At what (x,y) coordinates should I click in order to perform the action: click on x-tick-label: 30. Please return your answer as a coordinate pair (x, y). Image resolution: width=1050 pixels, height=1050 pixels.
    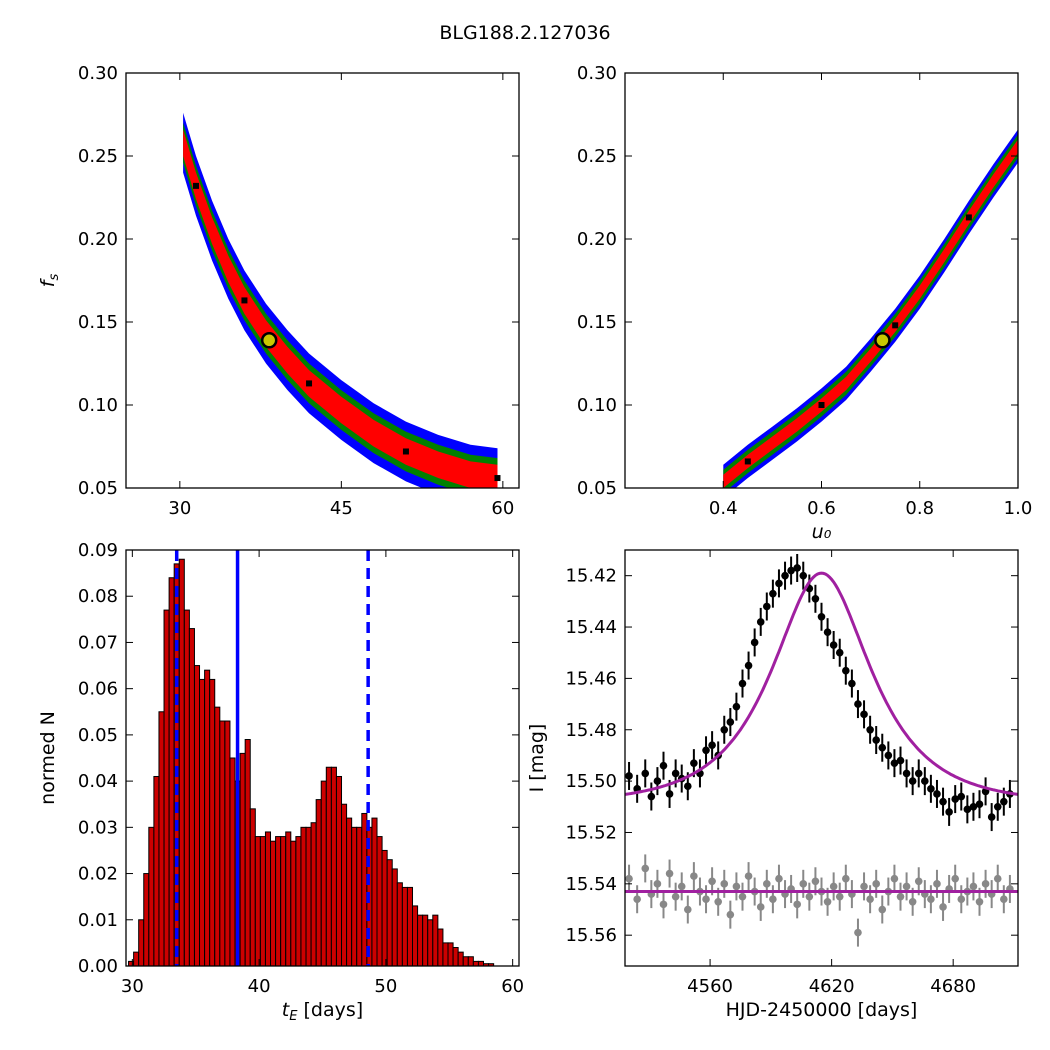
    Looking at the image, I should click on (132, 986).